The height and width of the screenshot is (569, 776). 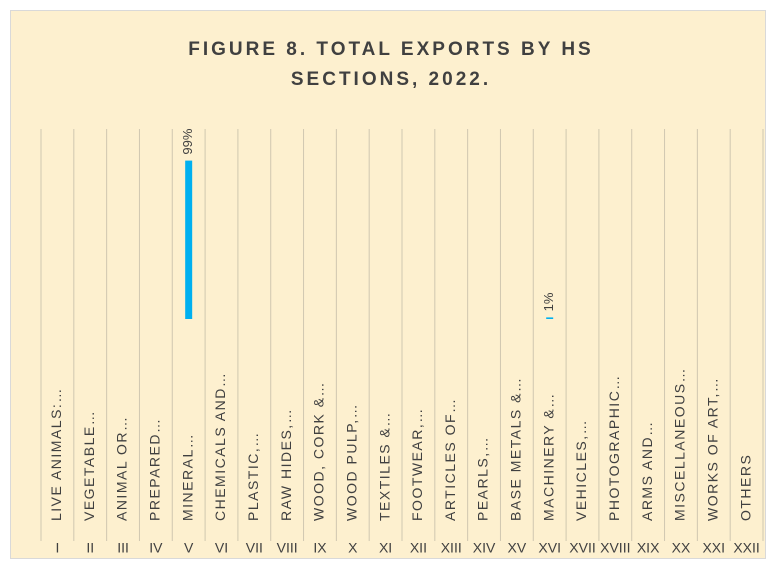 What do you see at coordinates (320, 548) in the screenshot?
I see `section-label: IX` at bounding box center [320, 548].